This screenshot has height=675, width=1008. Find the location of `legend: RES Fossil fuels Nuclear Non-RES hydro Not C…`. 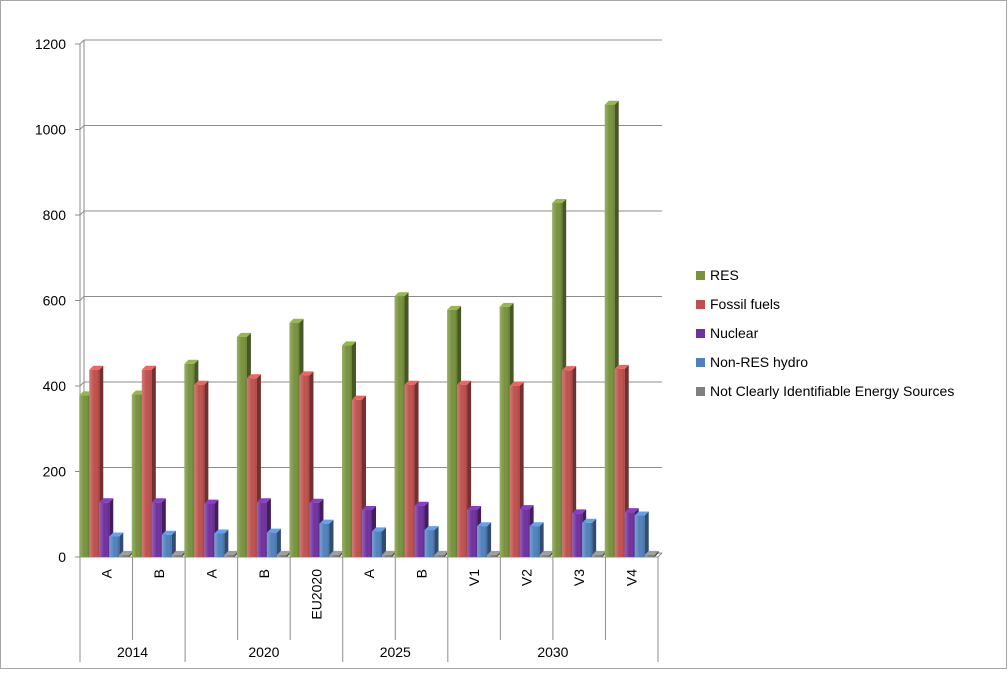

legend: RES Fossil fuels Nuclear Non-RES hydro Not C… is located at coordinates (825, 333).